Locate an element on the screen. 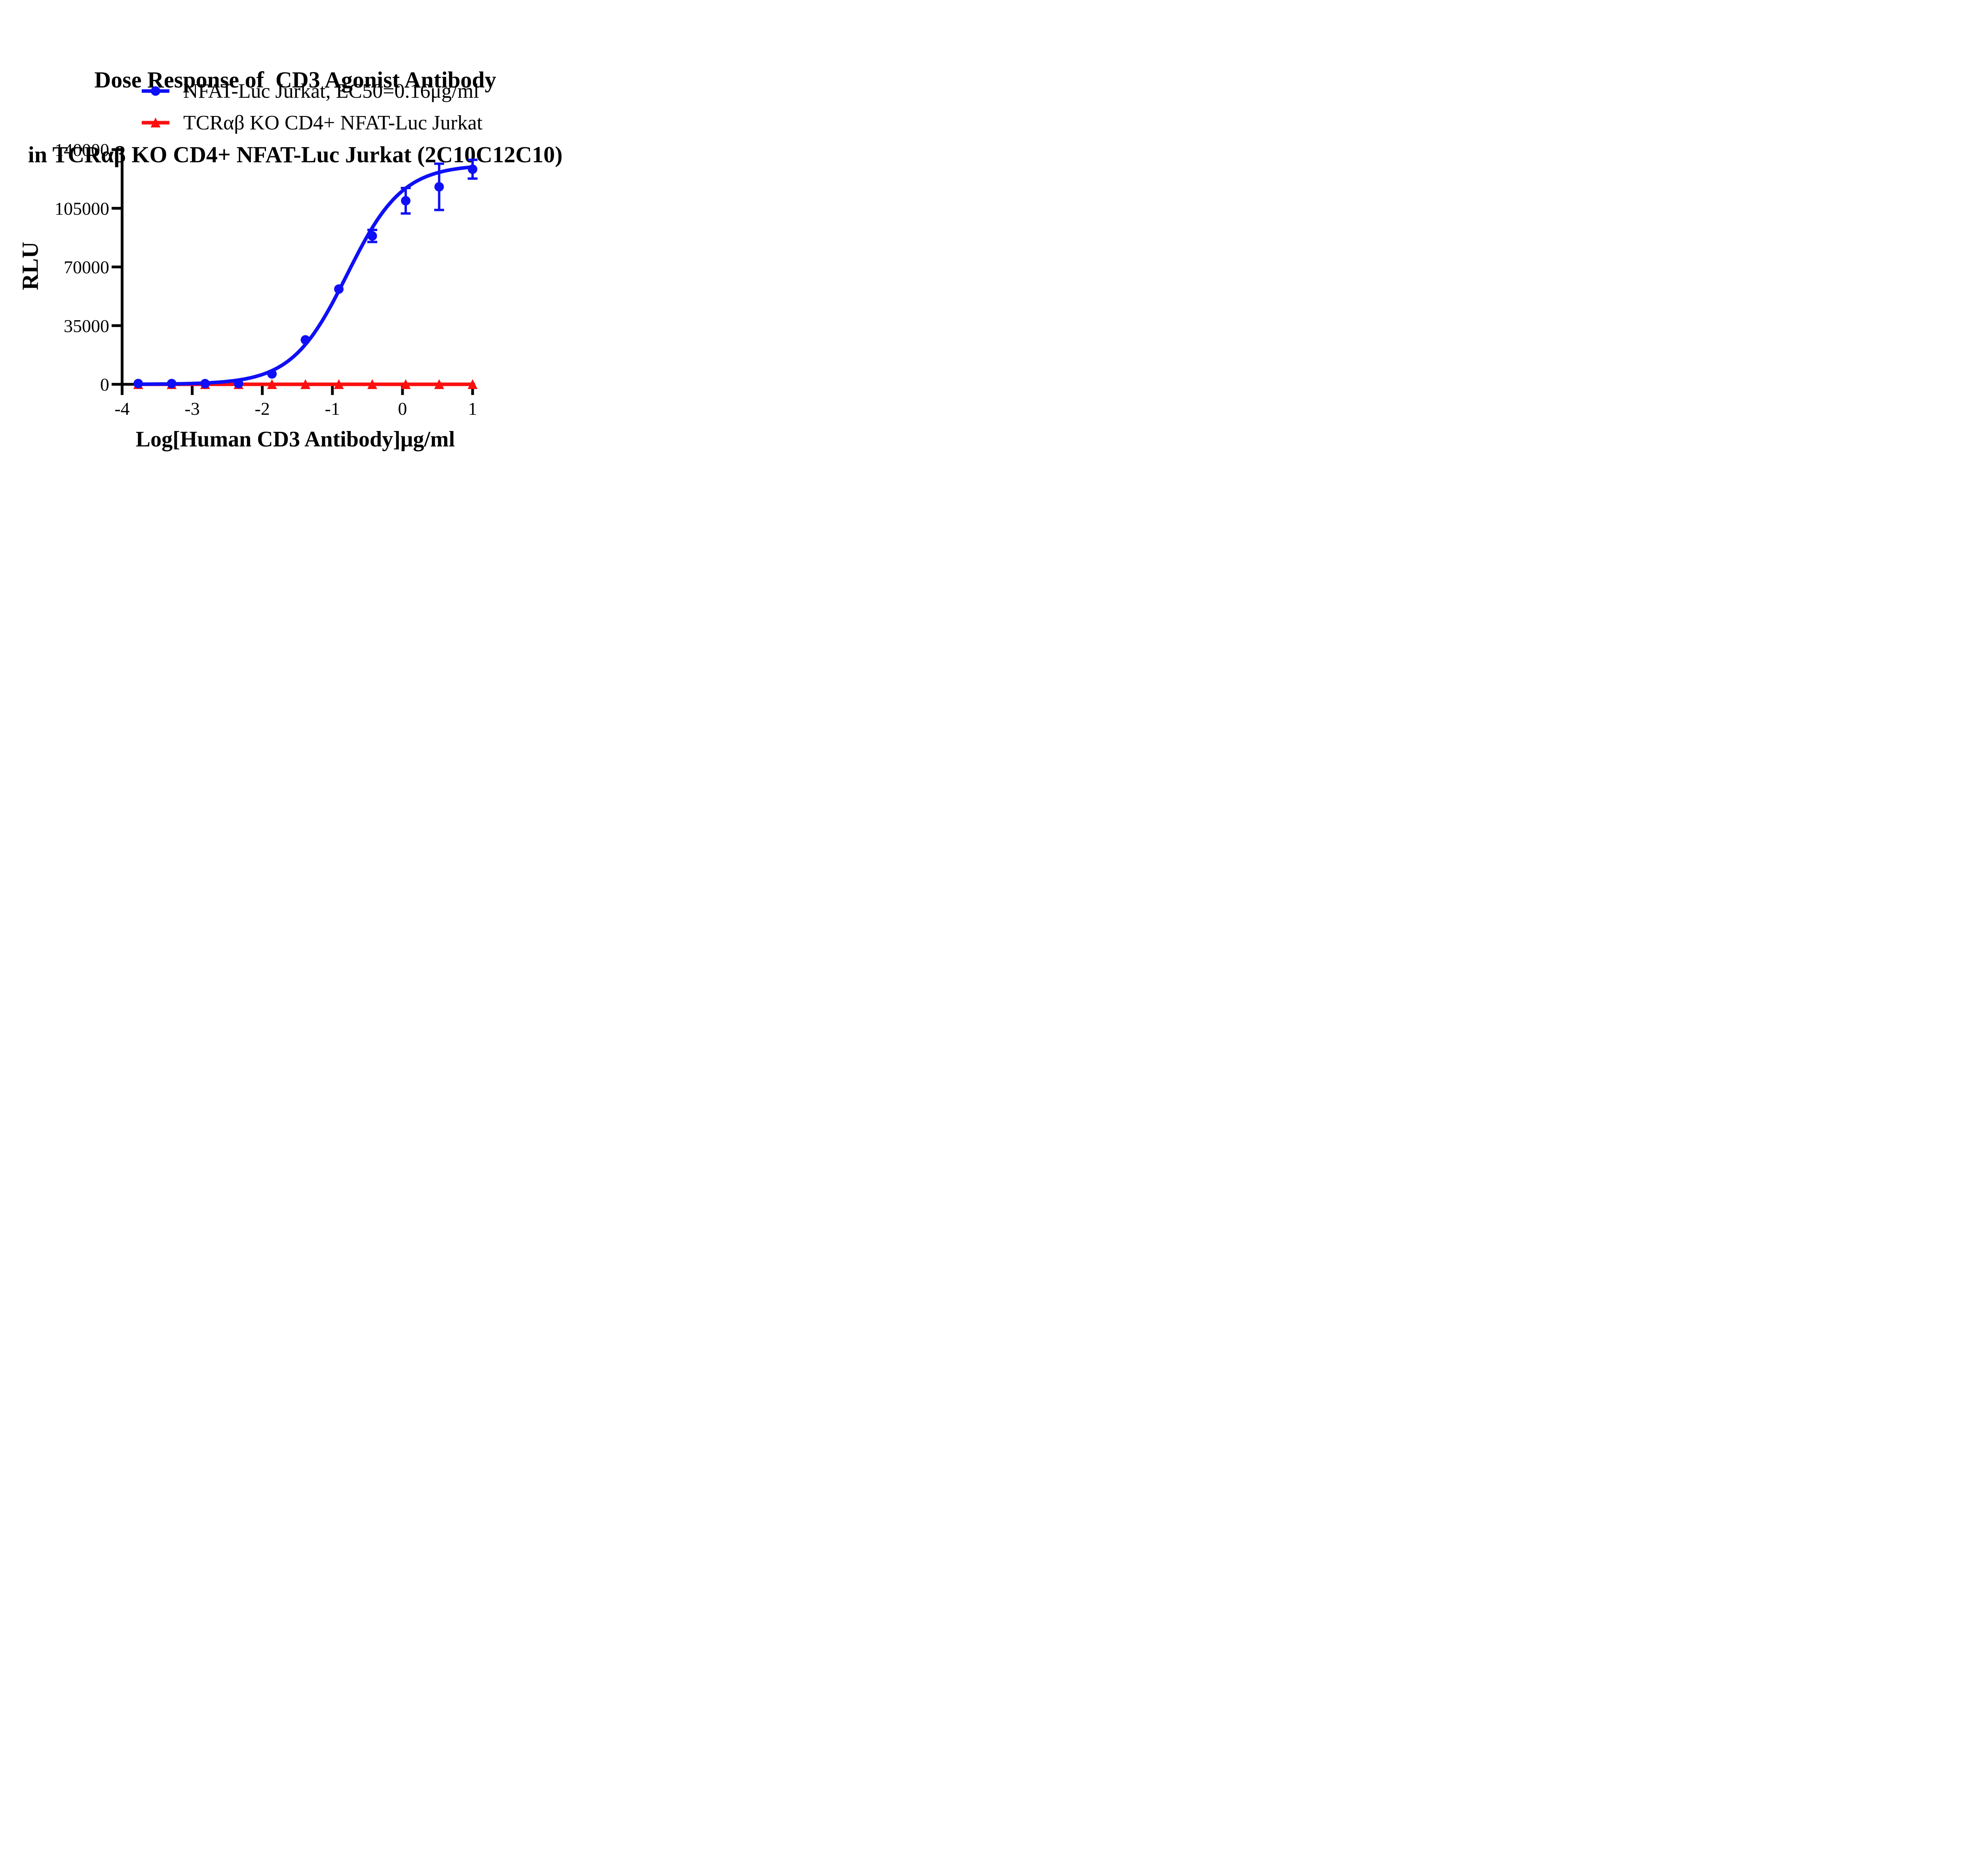 Image resolution: width=1979 pixels, height=1876 pixels. fit-curve is located at coordinates (305, 275).